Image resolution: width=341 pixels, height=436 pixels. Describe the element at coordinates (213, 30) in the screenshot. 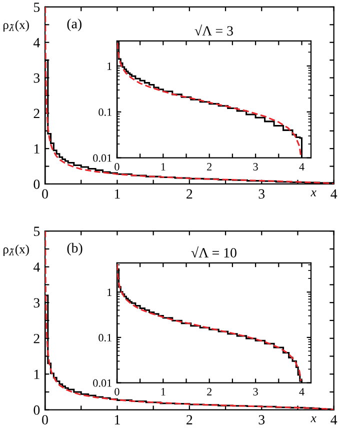

I see `chart-title: √Λ = 3` at that location.